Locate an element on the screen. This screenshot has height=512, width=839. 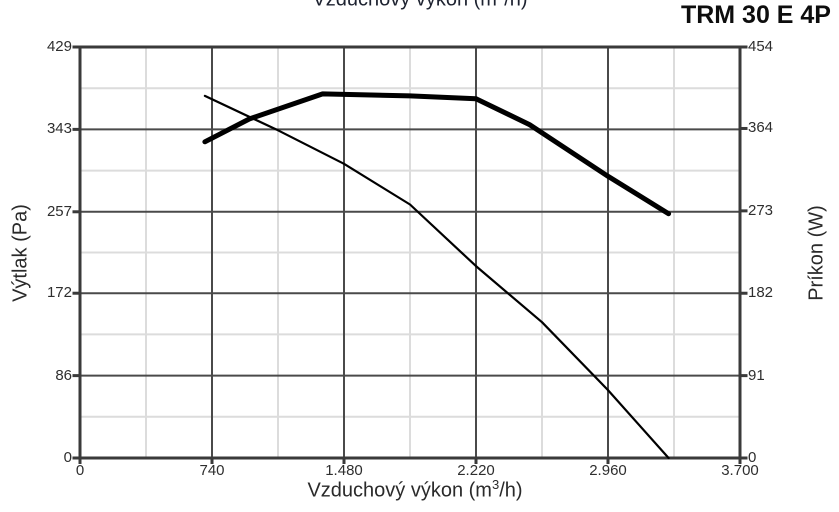
y-axis-tick-label-right: 364 is located at coordinates (761, 128).